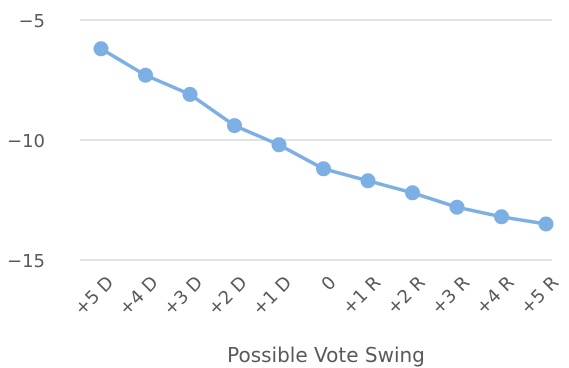 This screenshot has height=368, width=569. I want to click on y-tick-label: −10, so click(26, 141).